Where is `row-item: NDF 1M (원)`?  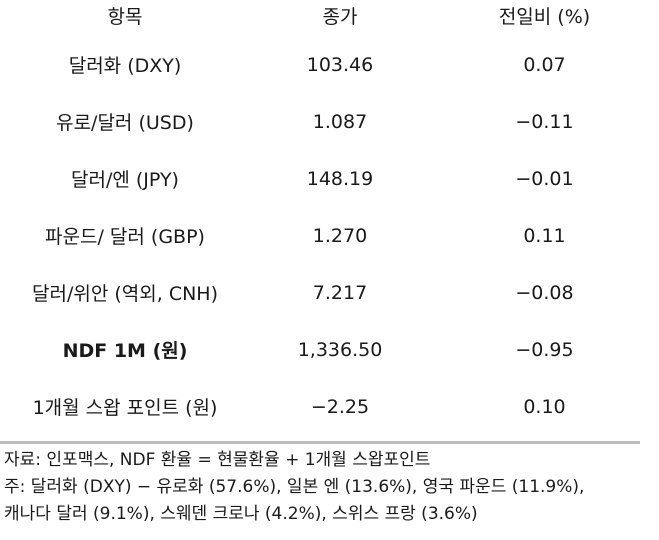
row-item: NDF 1M (원) is located at coordinates (125, 351).